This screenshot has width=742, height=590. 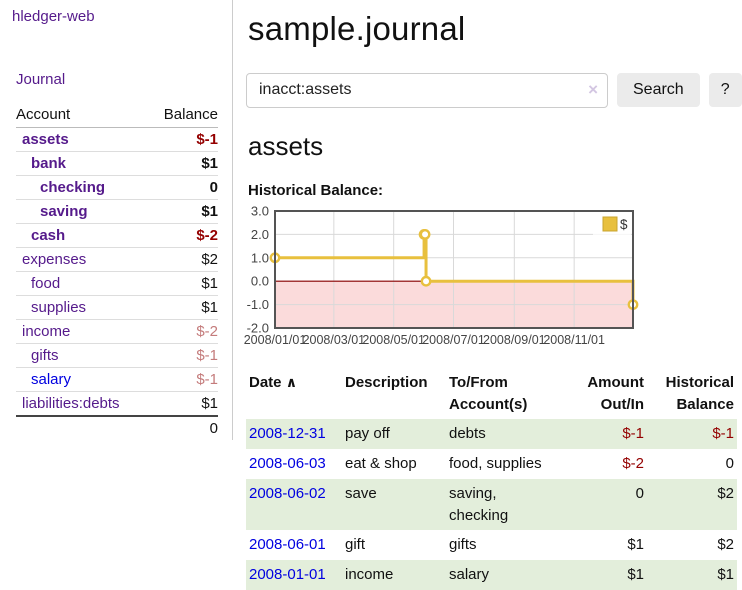 What do you see at coordinates (334, 340) in the screenshot?
I see `x-tick-label: 2008/03/01` at bounding box center [334, 340].